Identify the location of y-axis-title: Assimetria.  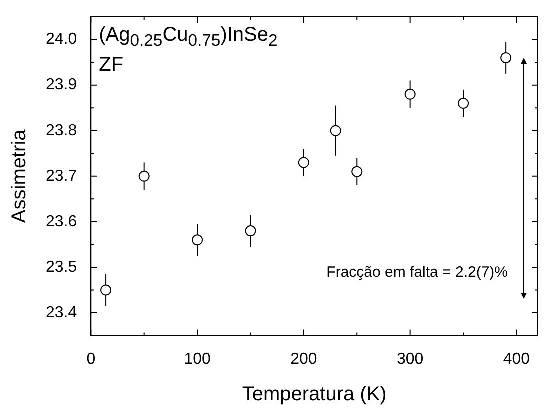
(19, 176).